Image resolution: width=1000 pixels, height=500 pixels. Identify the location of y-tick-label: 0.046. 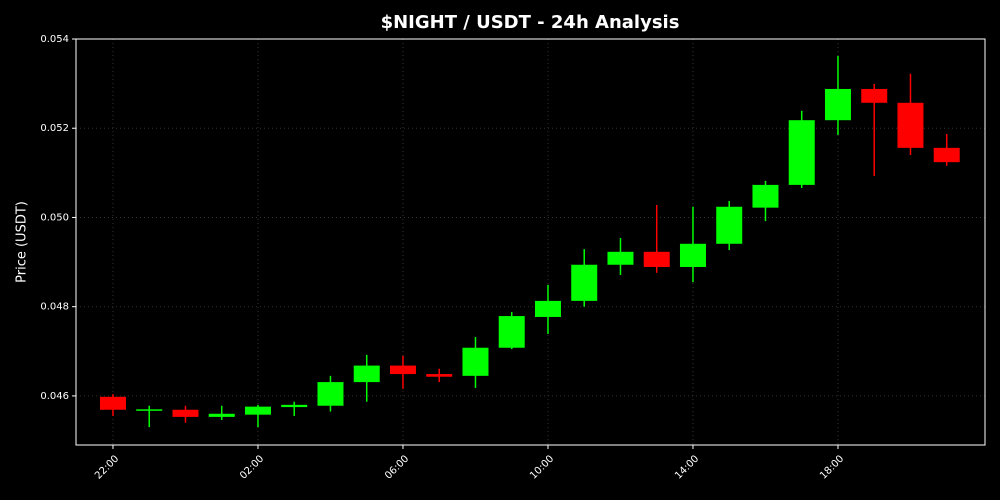
(54, 396).